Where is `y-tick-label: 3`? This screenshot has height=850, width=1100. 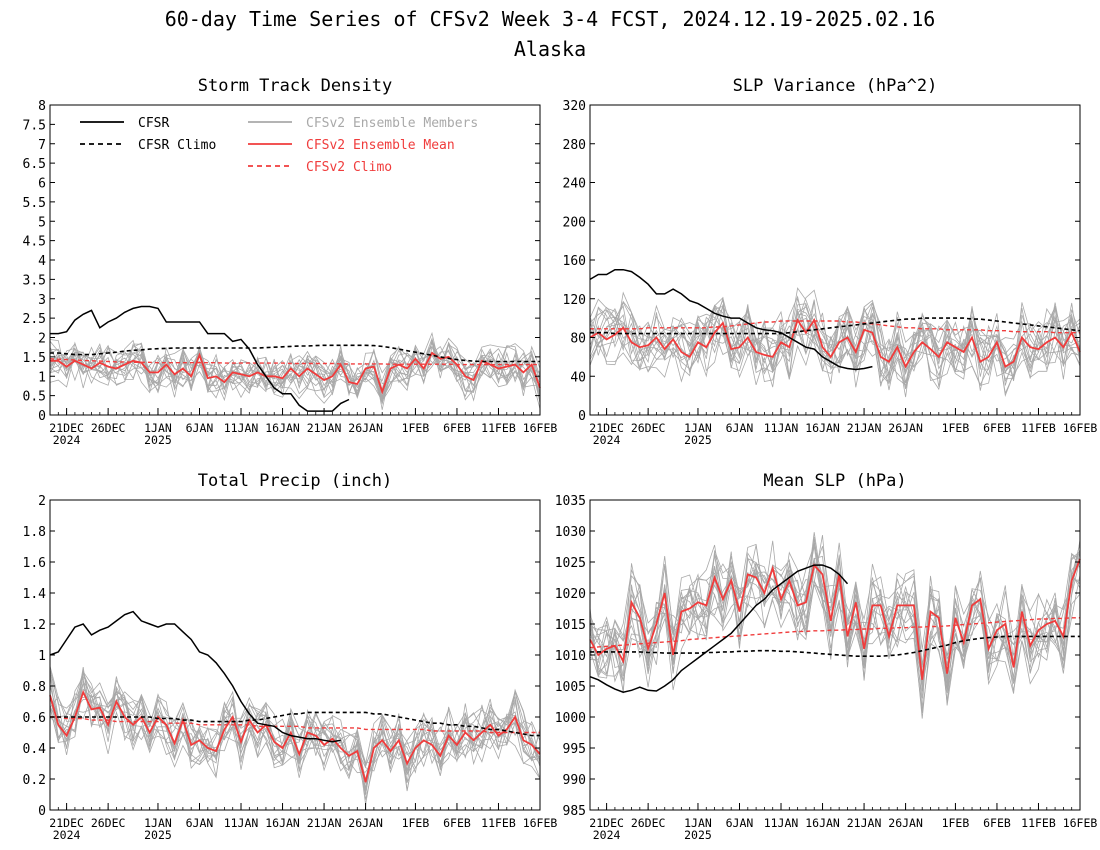
y-tick-label: 3 is located at coordinates (42, 300).